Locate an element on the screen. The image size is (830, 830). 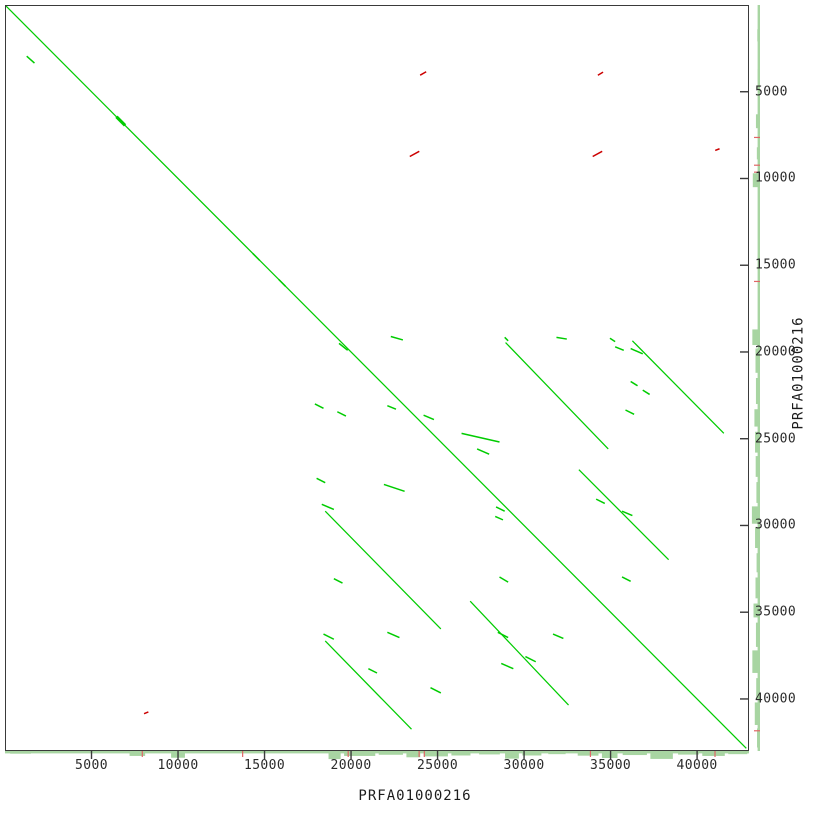
x-tick-label: 25000 is located at coordinates (437, 765).